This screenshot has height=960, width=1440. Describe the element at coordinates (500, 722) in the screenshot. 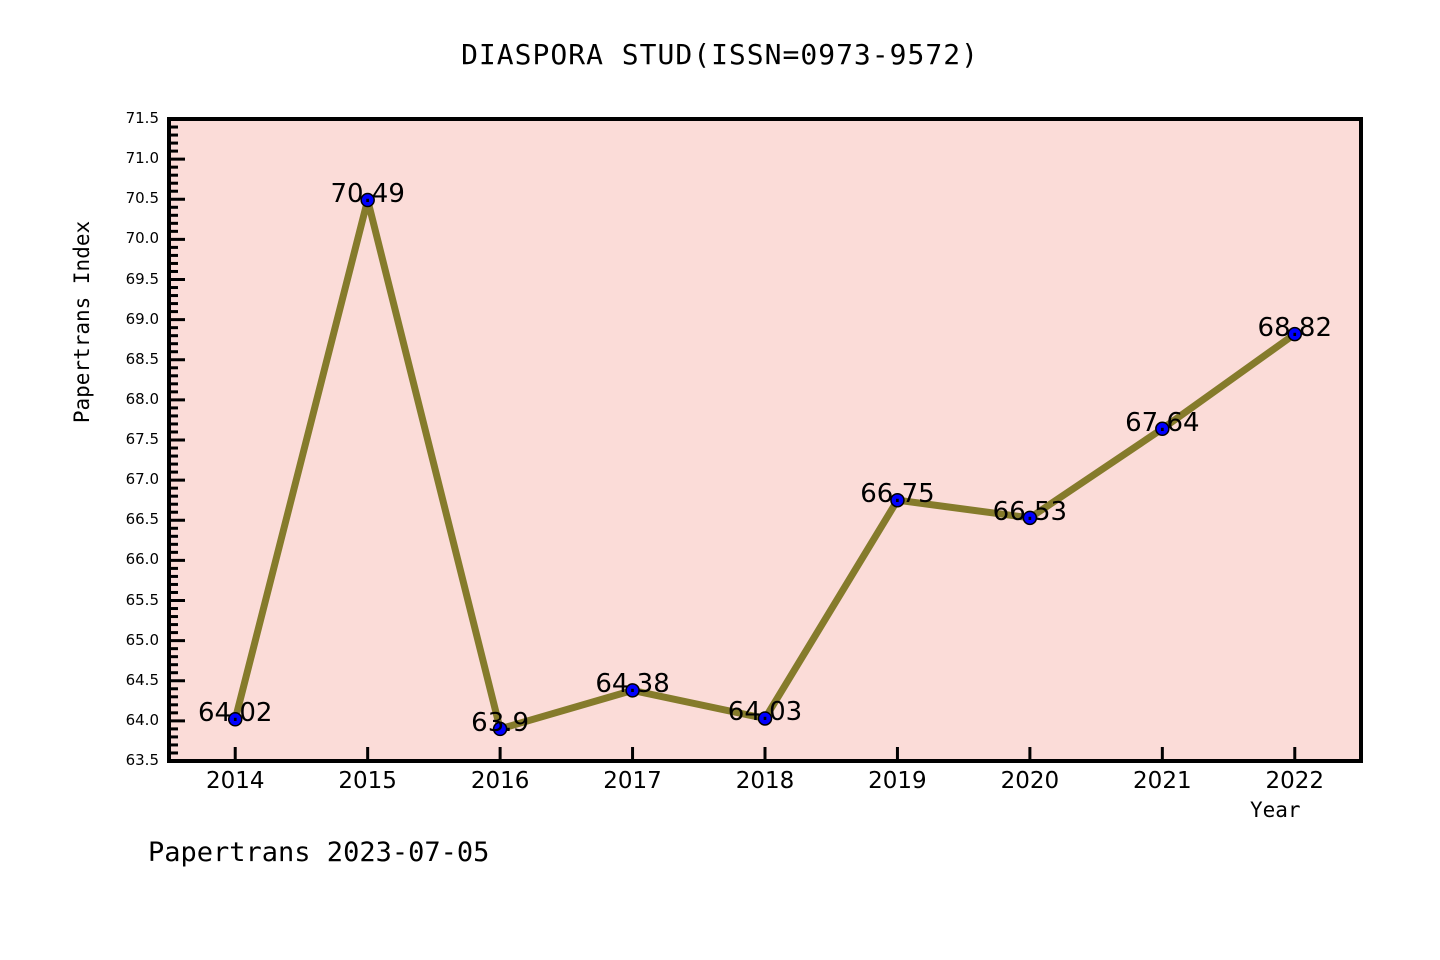

I see `data-point-label: 63.9` at that location.